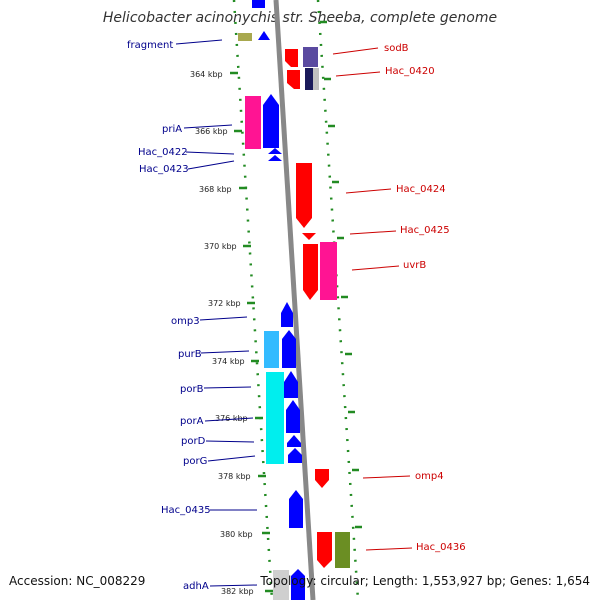 The image size is (600, 600). Describe the element at coordinates (150, 45) in the screenshot. I see `label-fragment: fragment` at that location.